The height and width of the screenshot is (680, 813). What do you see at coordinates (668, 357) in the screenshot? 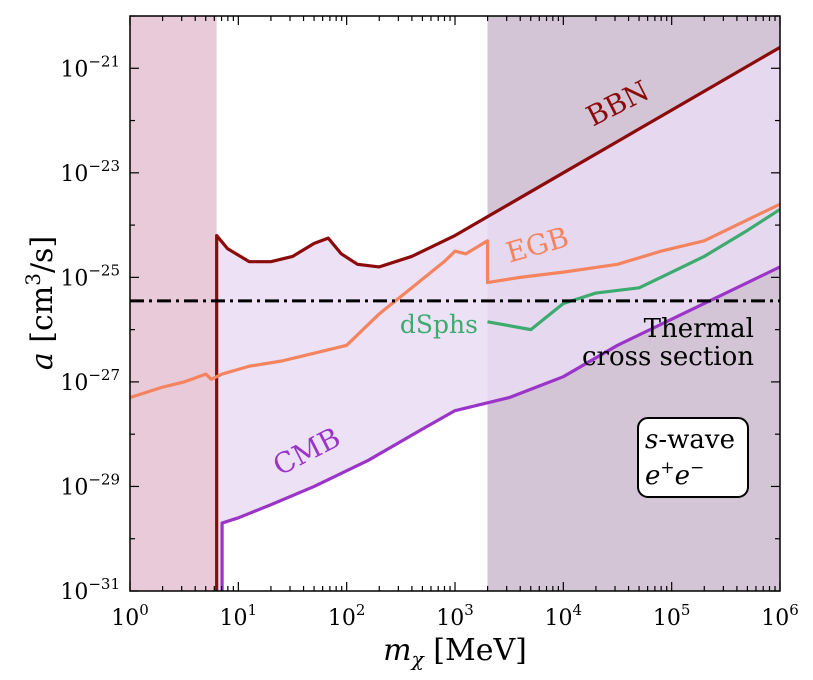
I see `thermal-label-line2: cross section` at bounding box center [668, 357].